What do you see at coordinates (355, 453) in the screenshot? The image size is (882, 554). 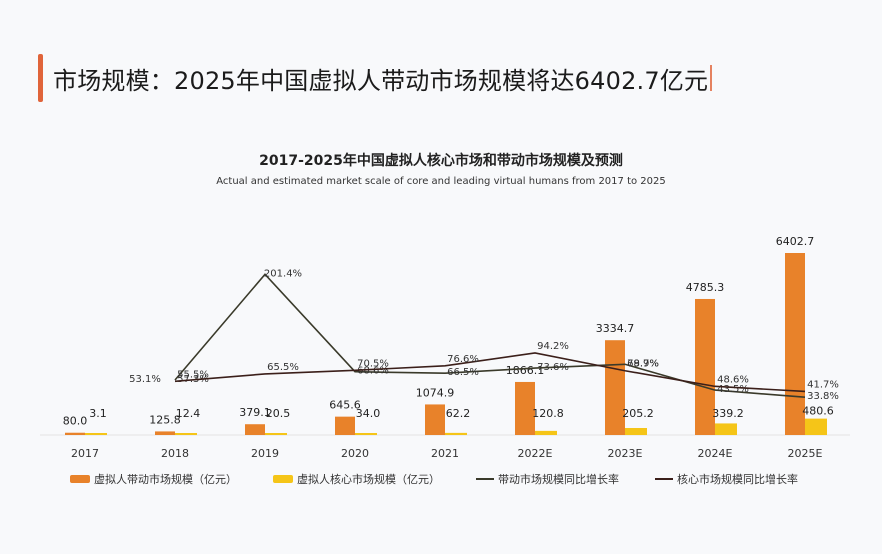 I see `x-tick-label-2020: 2020` at bounding box center [355, 453].